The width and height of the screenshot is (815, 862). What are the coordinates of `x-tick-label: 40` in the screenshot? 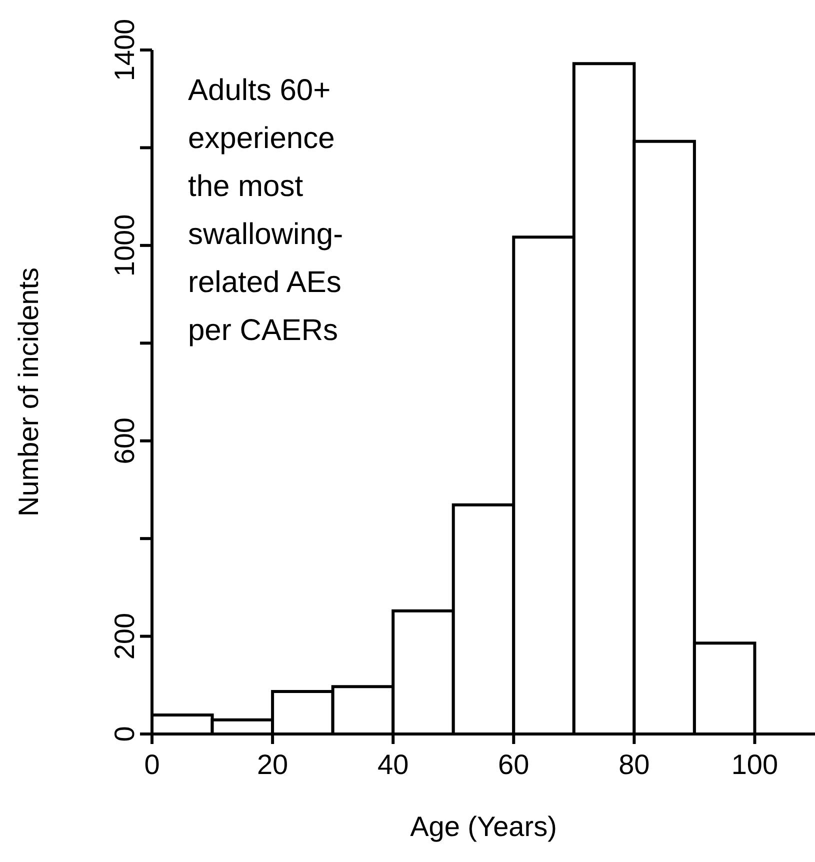 It's located at (393, 764).